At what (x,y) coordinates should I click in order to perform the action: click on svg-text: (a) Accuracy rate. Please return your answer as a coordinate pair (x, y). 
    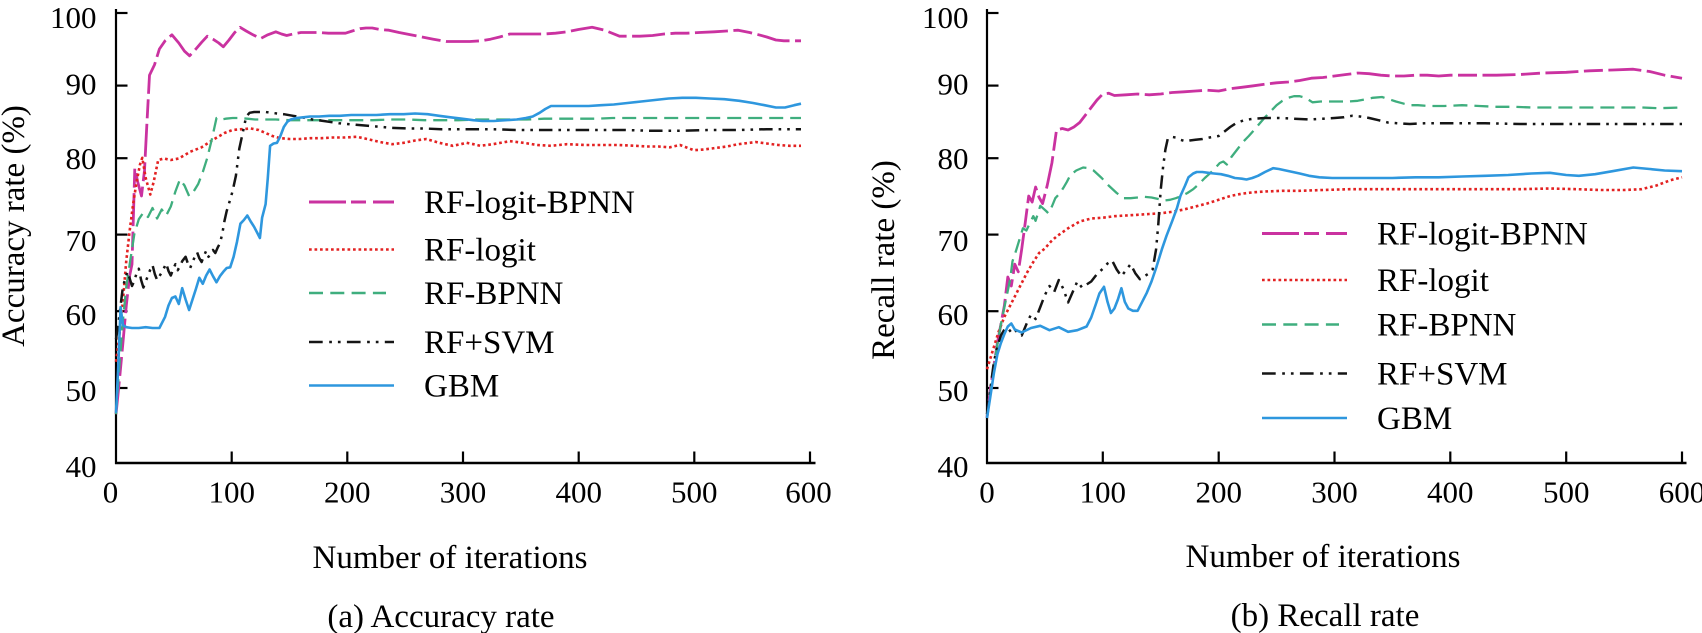
    Looking at the image, I should click on (440, 616).